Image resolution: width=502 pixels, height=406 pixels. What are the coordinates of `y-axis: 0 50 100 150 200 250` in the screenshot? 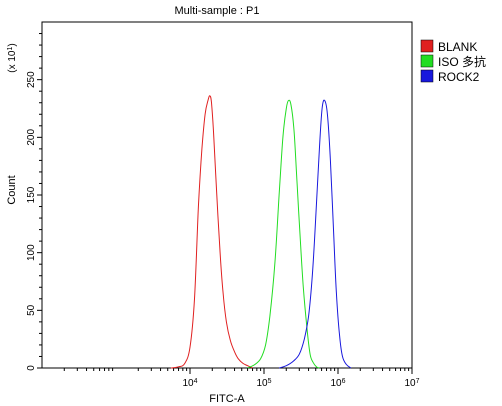 It's located at (34, 202).